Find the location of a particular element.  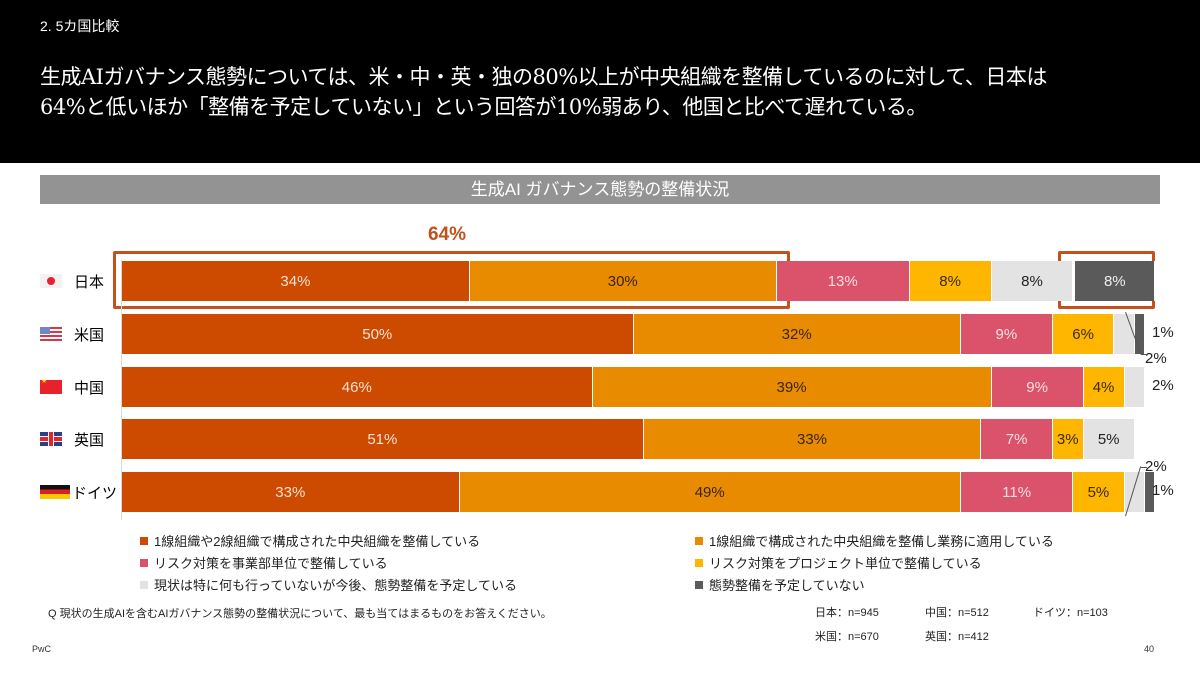

legend-item-4: リスク対策をプロジェクト単位で整備している is located at coordinates (838, 562).